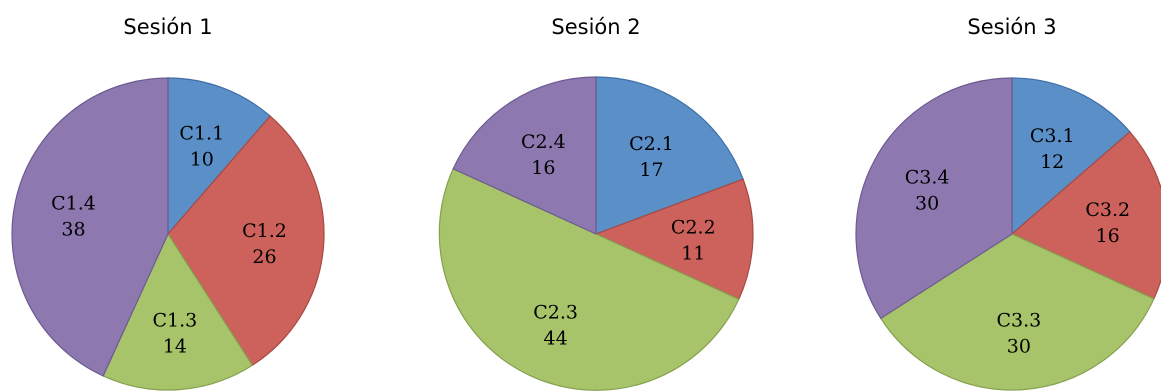 The image size is (1161, 392). I want to click on slice-value-label: 26, so click(264, 257).